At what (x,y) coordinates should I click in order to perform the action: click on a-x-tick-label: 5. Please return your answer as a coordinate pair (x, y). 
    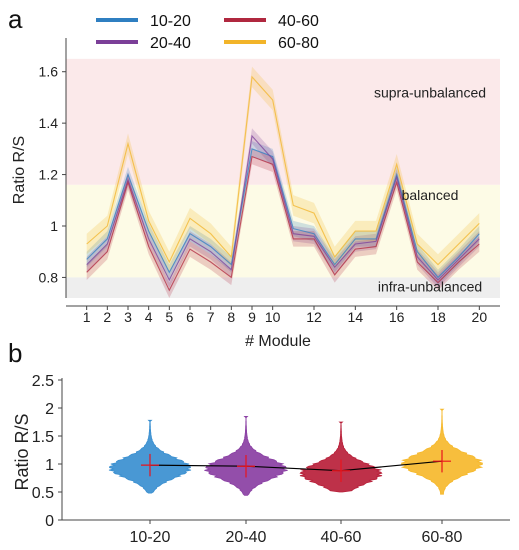
    Looking at the image, I should click on (169, 317).